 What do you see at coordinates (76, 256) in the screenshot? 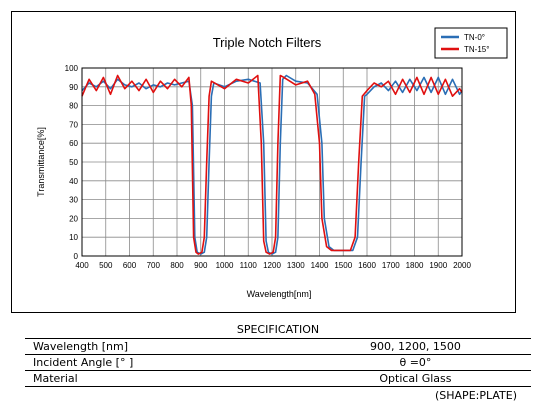
I see `y-tick-label: 0` at bounding box center [76, 256].